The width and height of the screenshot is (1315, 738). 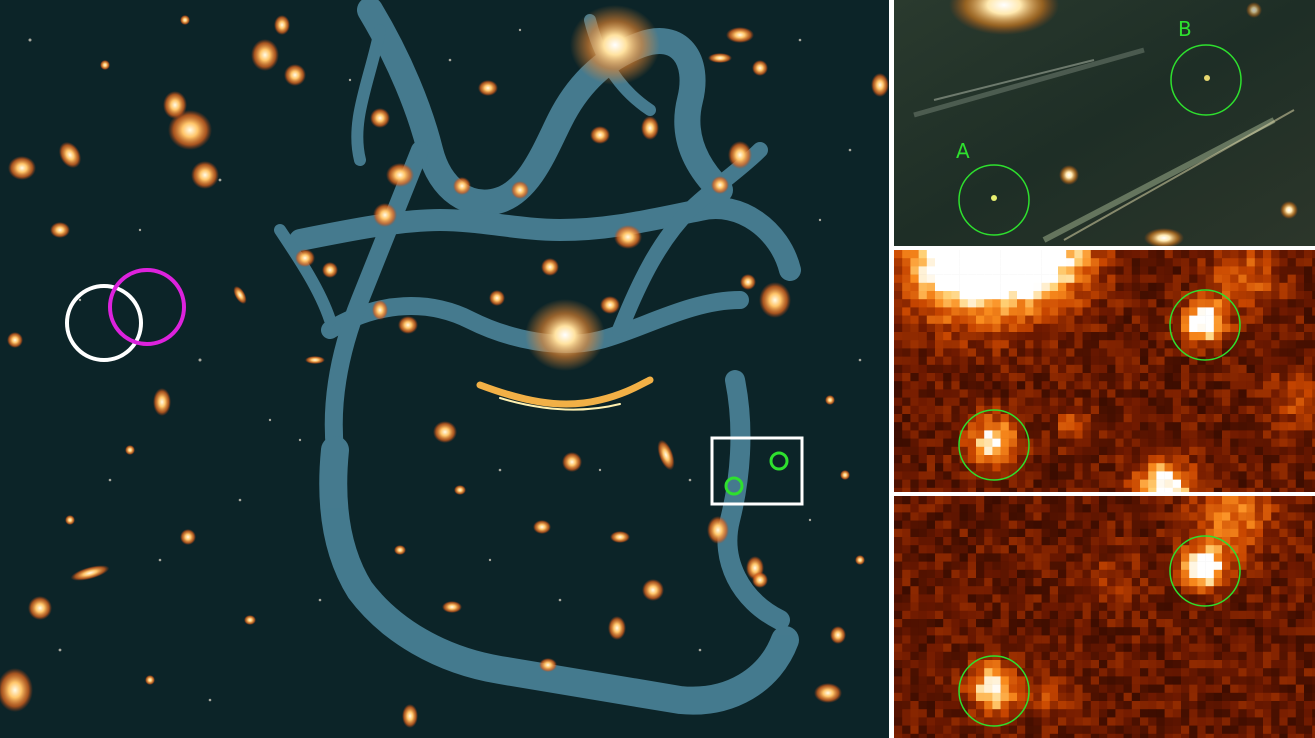 I want to click on image-b-zoom-circle, so click(x=1206, y=80).